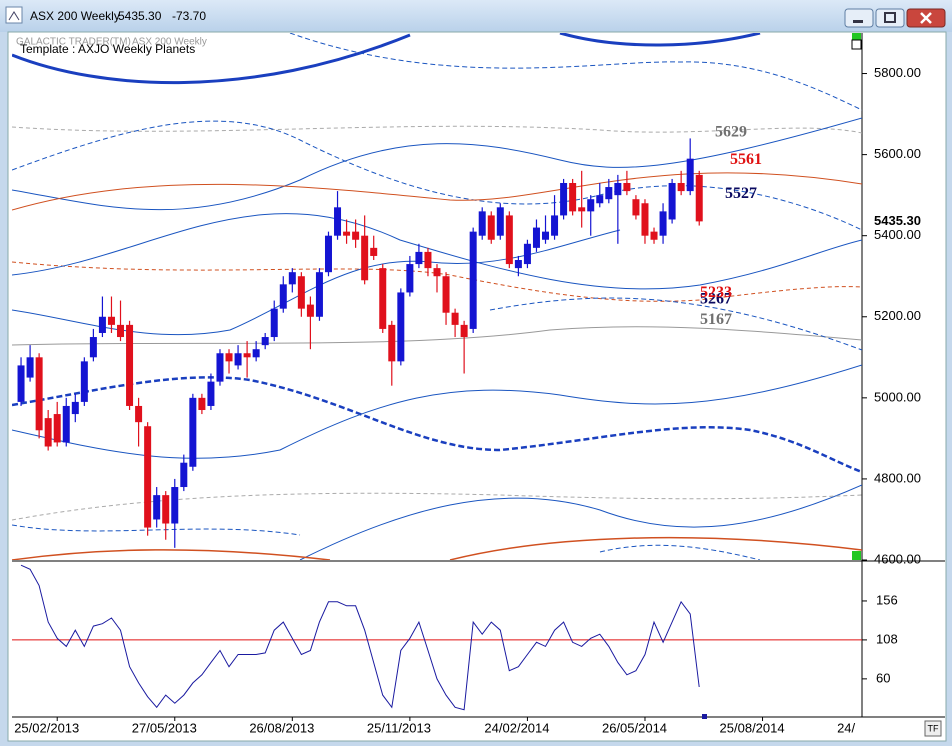 The height and width of the screenshot is (746, 952). What do you see at coordinates (399, 727) in the screenshot?
I see `x-tick-label: 25/11/2013` at bounding box center [399, 727].